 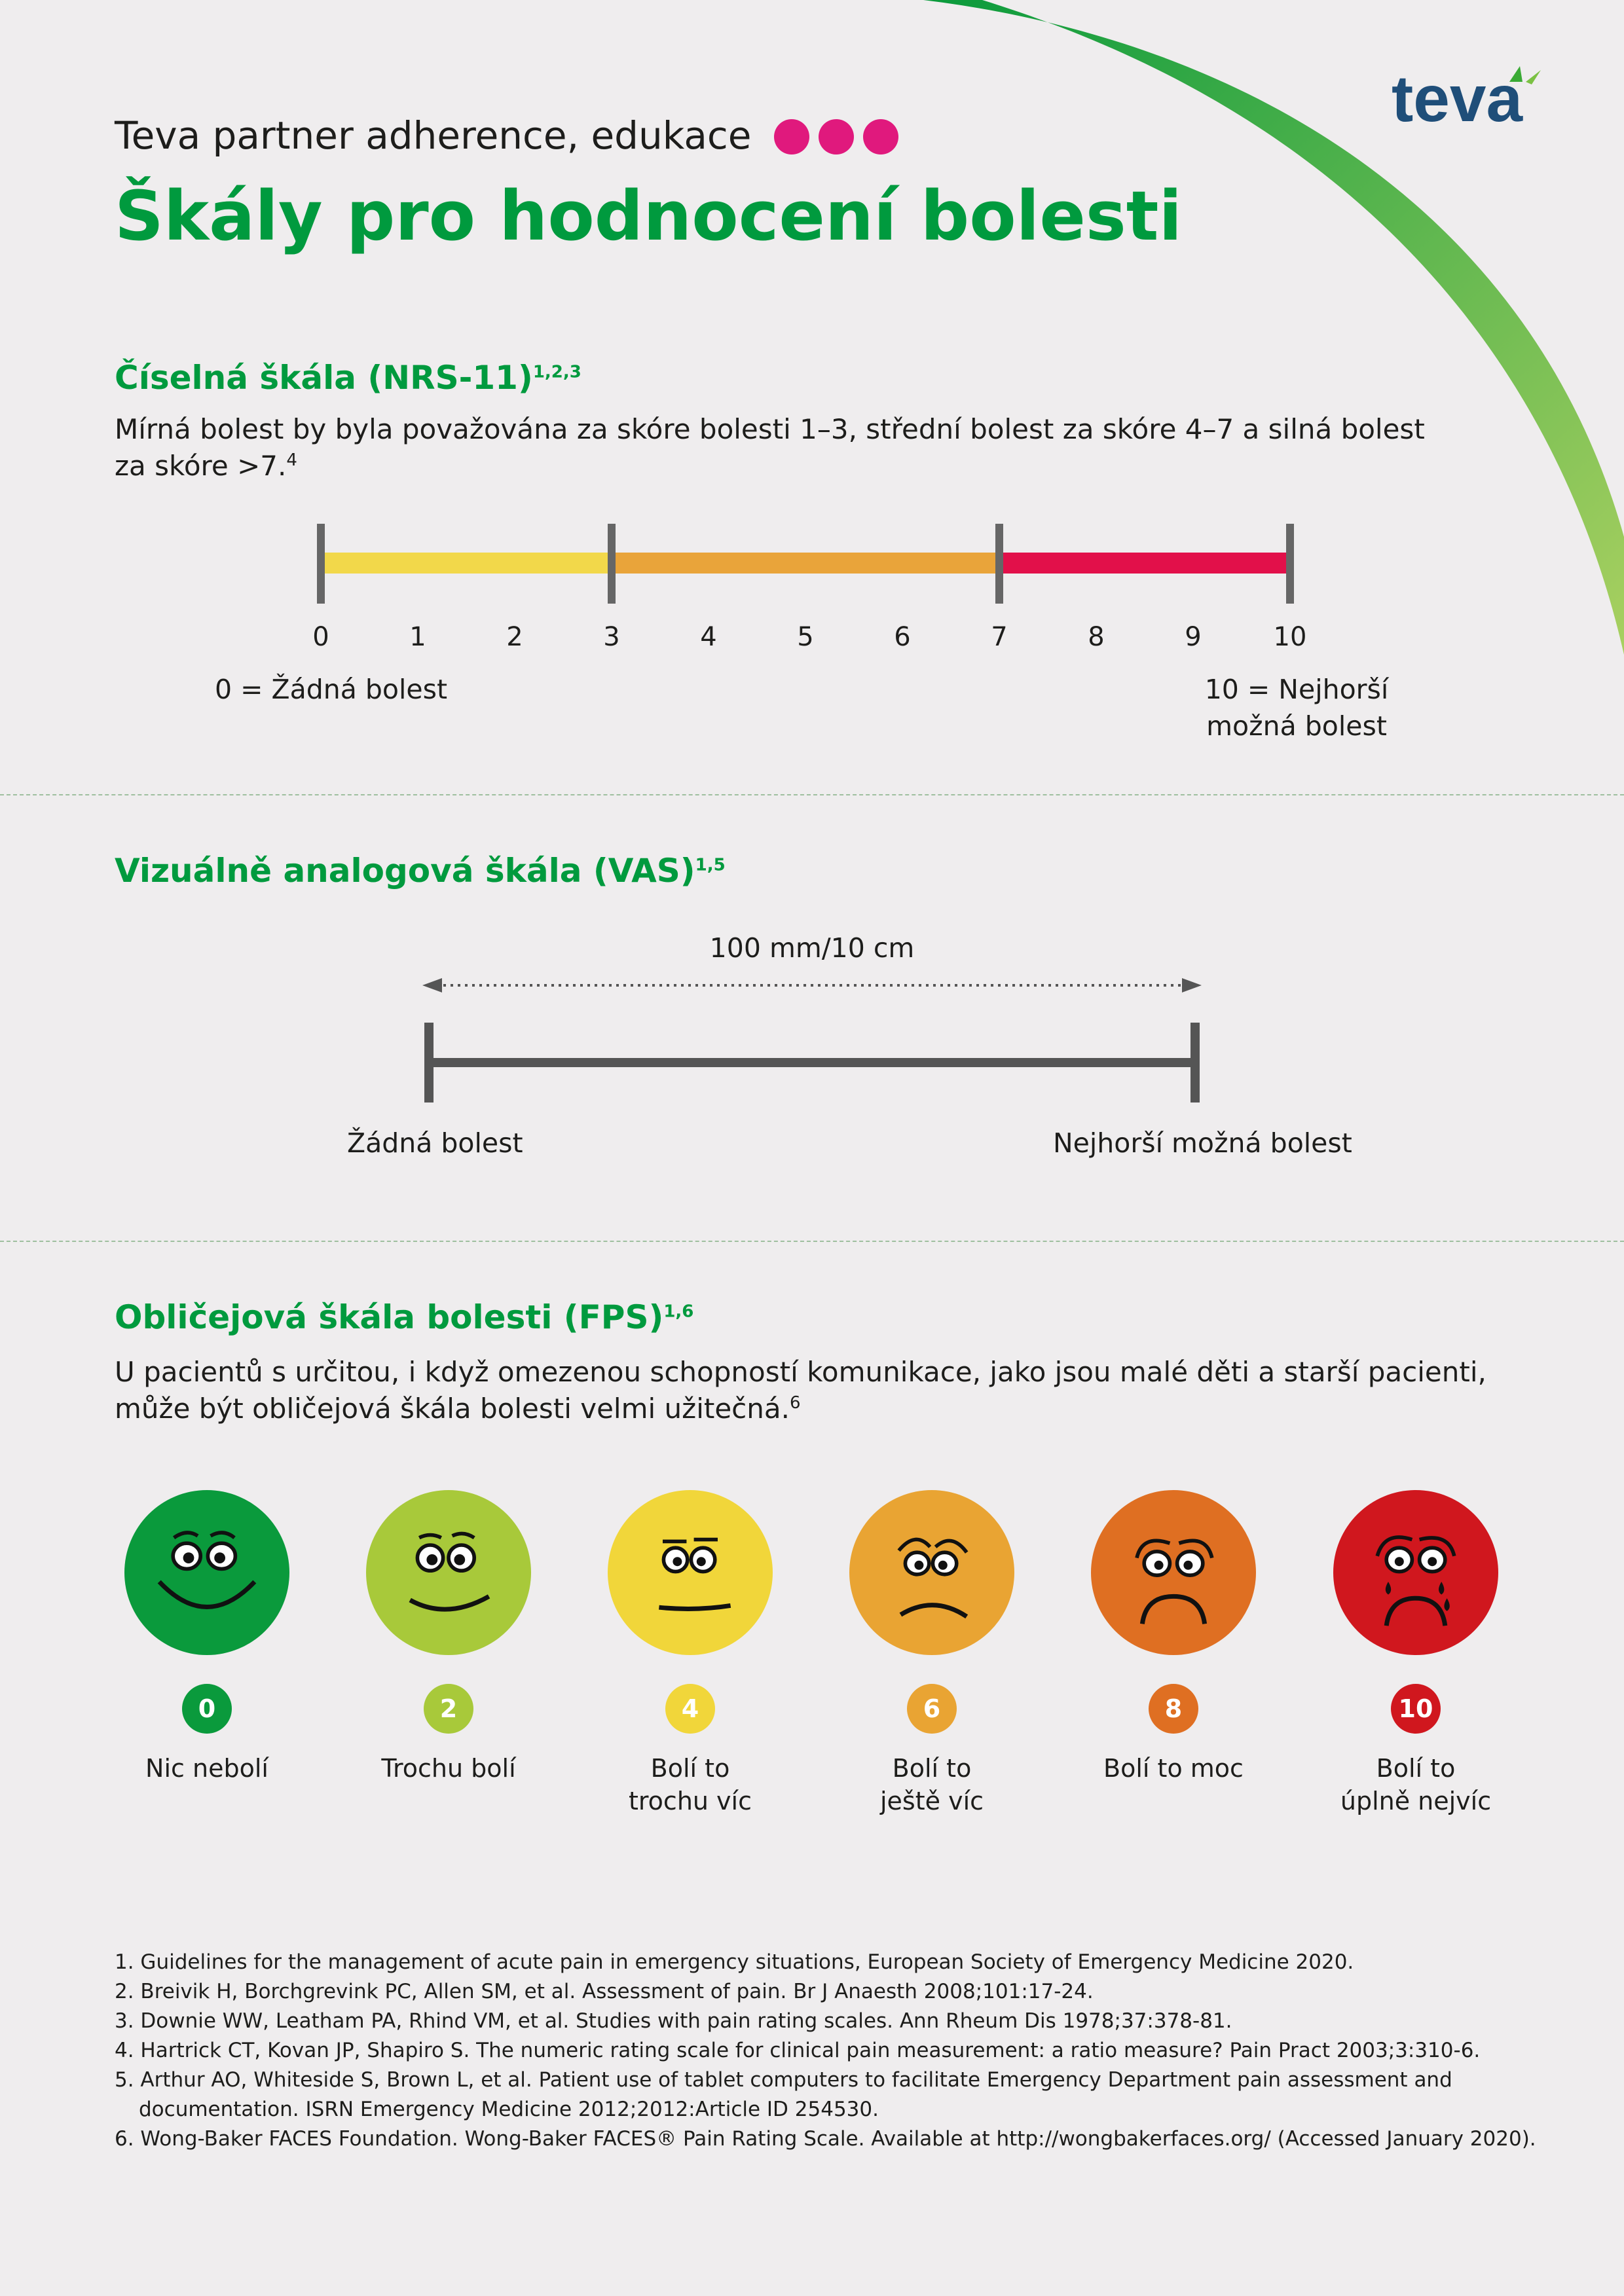 I want to click on face-label-line-1: Bolí to moc, so click(x=1173, y=1768).